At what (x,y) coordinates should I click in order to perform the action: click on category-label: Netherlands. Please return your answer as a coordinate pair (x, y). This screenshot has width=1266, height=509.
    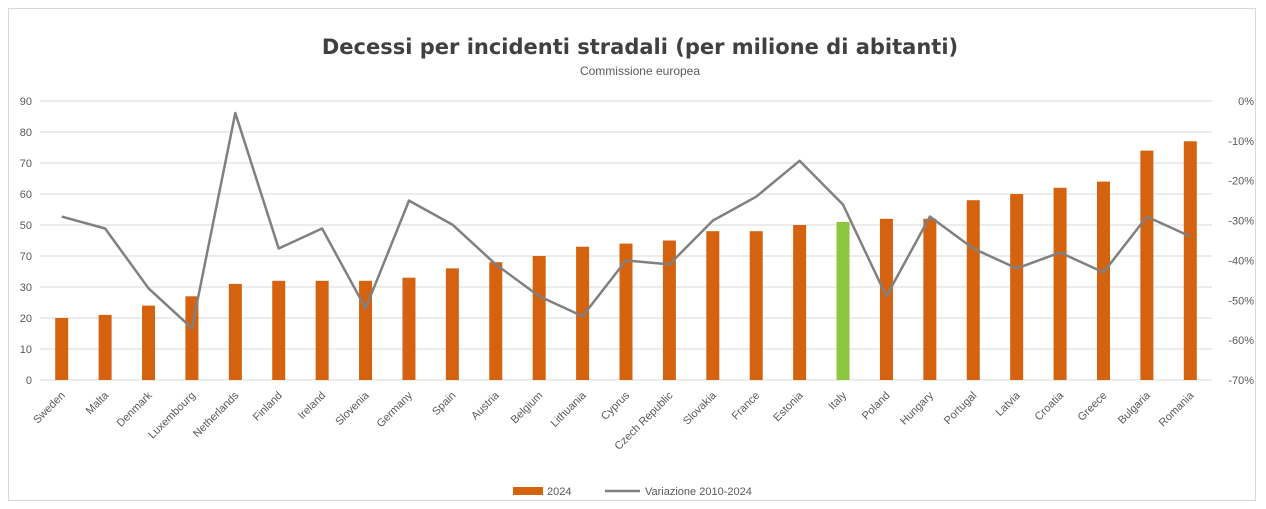
    Looking at the image, I should click on (216, 414).